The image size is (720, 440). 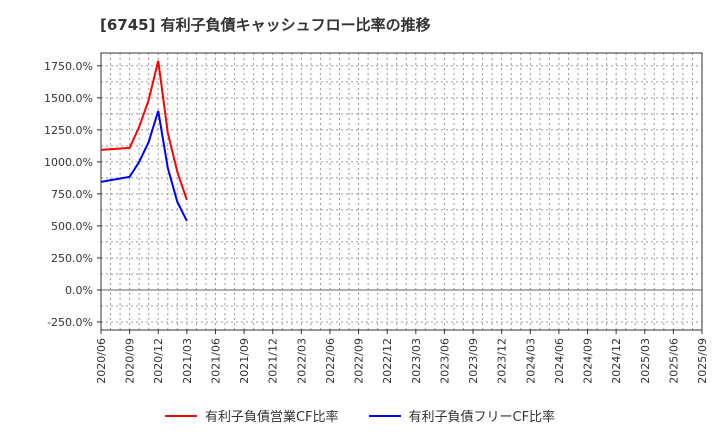 What do you see at coordinates (101, 361) in the screenshot?
I see `x-tick-label: 2020/06` at bounding box center [101, 361].